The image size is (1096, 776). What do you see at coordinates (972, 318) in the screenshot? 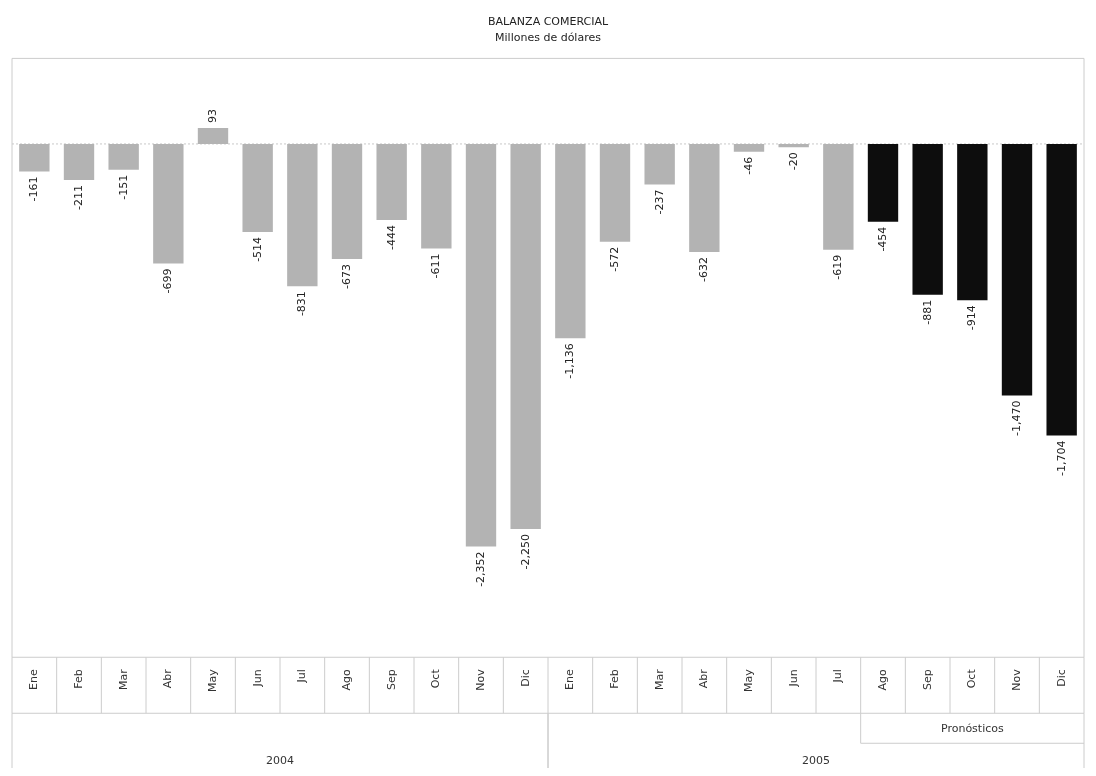
I see `data-label: -914` at bounding box center [972, 318].